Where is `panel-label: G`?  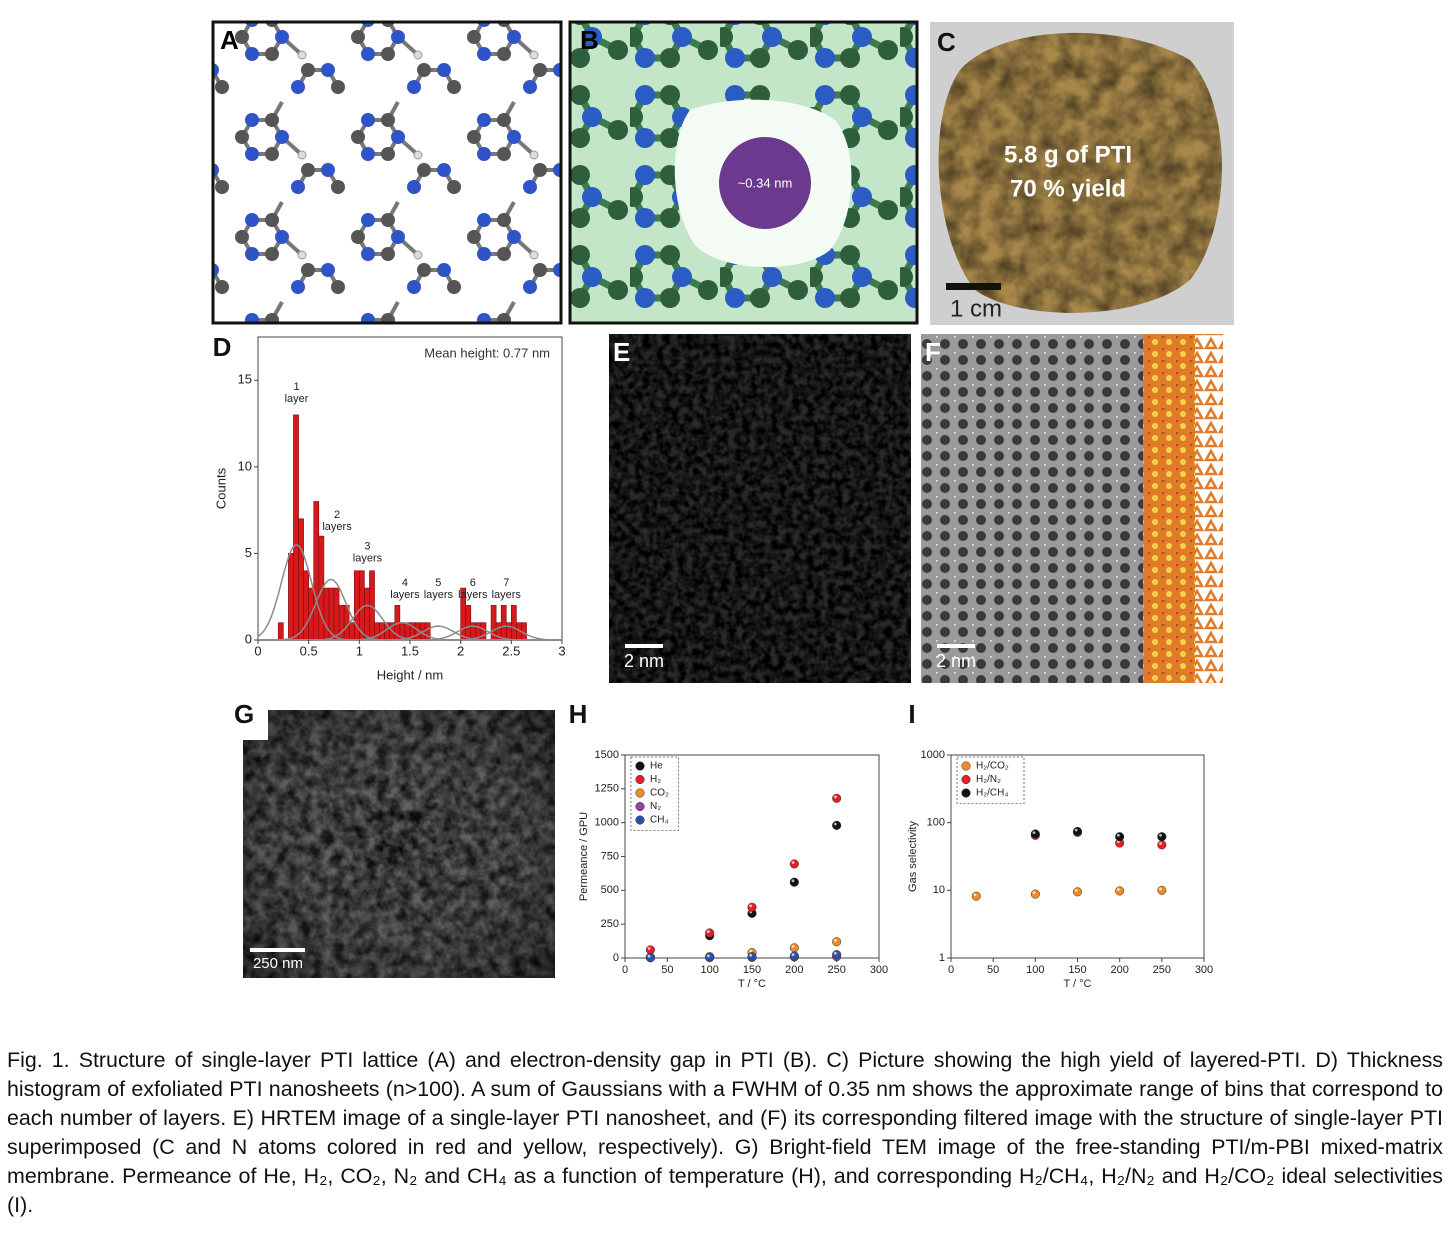
panel-label: G is located at coordinates (244, 714).